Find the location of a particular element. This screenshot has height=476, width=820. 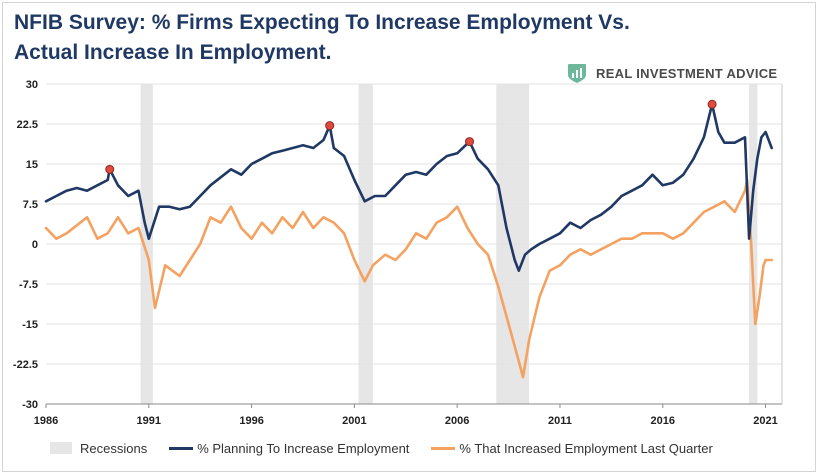

x-tick-label: 2006 is located at coordinates (457, 421).